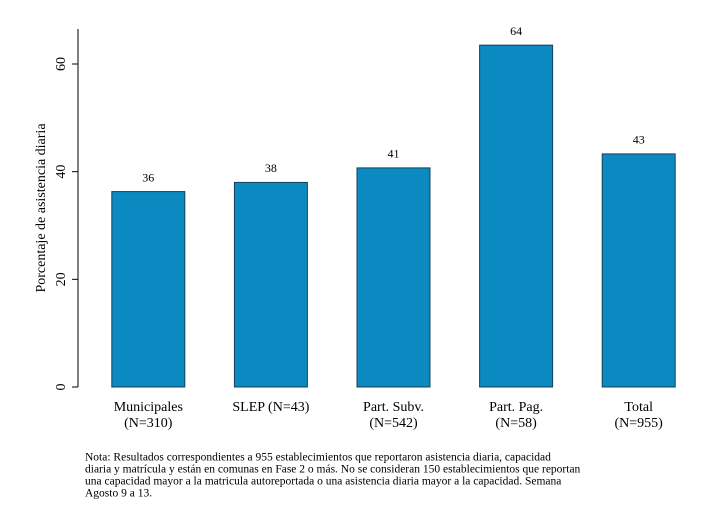 Image resolution: width=715 pixels, height=524 pixels. Describe the element at coordinates (516, 407) in the screenshot. I see `x-tick-label: Part. Pag.` at that location.